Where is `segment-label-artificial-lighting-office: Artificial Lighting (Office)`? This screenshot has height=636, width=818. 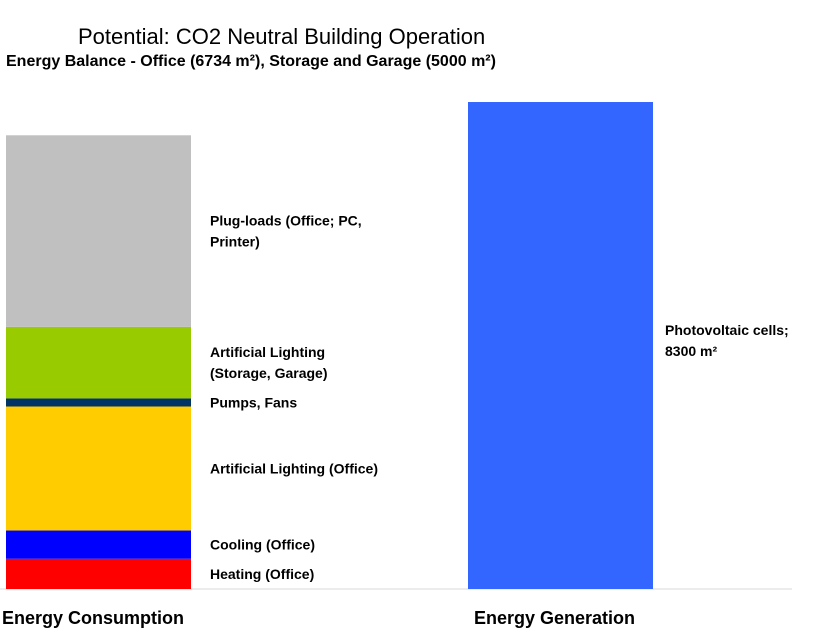
segment-label-artificial-lighting-office: Artificial Lighting (Office) is located at coordinates (294, 469).